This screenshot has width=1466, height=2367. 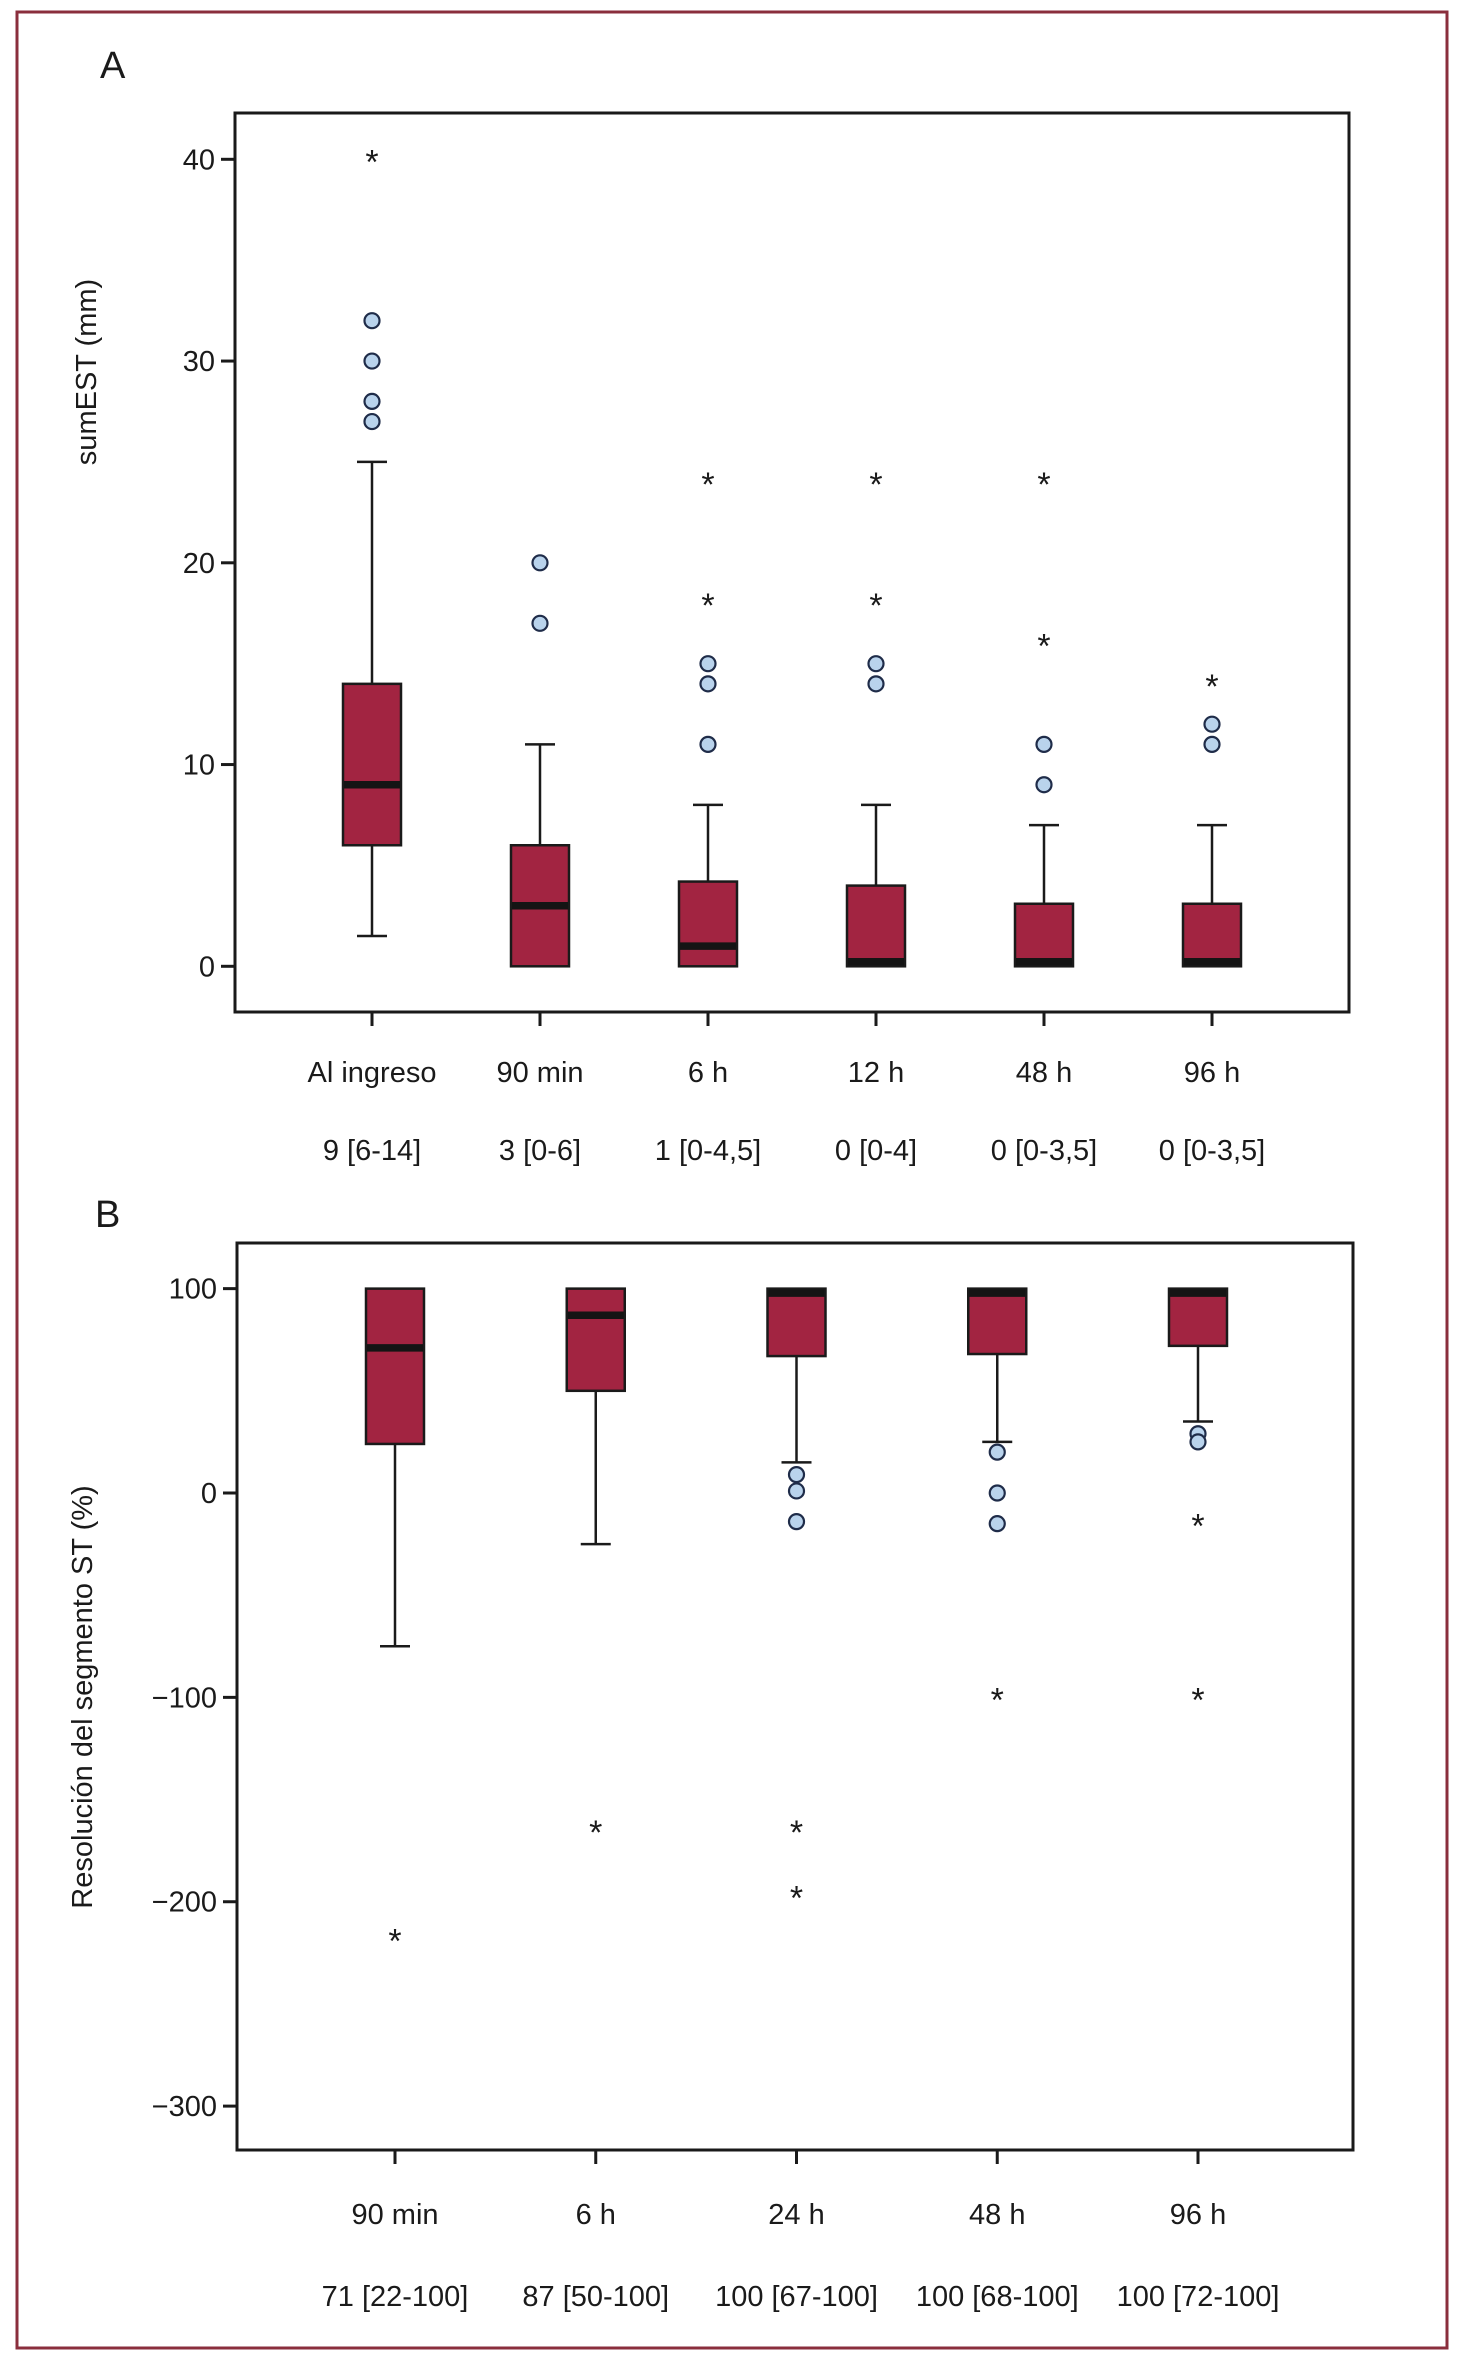 What do you see at coordinates (87, 372) in the screenshot?
I see `y-axis-label: sumEST (mm)` at bounding box center [87, 372].